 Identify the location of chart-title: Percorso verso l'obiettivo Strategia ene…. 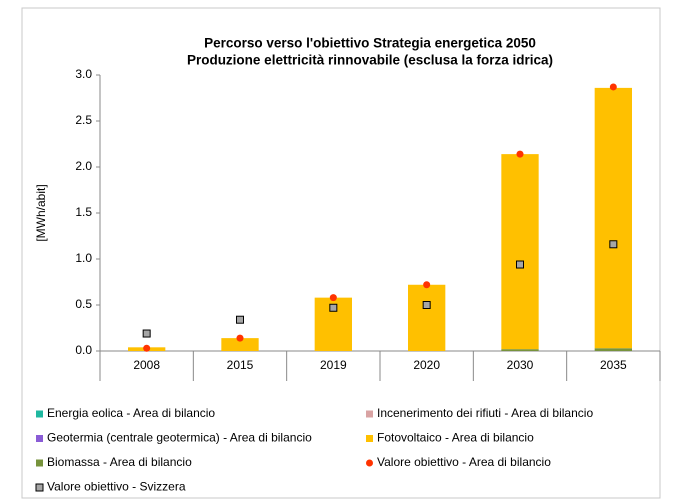
(370, 43).